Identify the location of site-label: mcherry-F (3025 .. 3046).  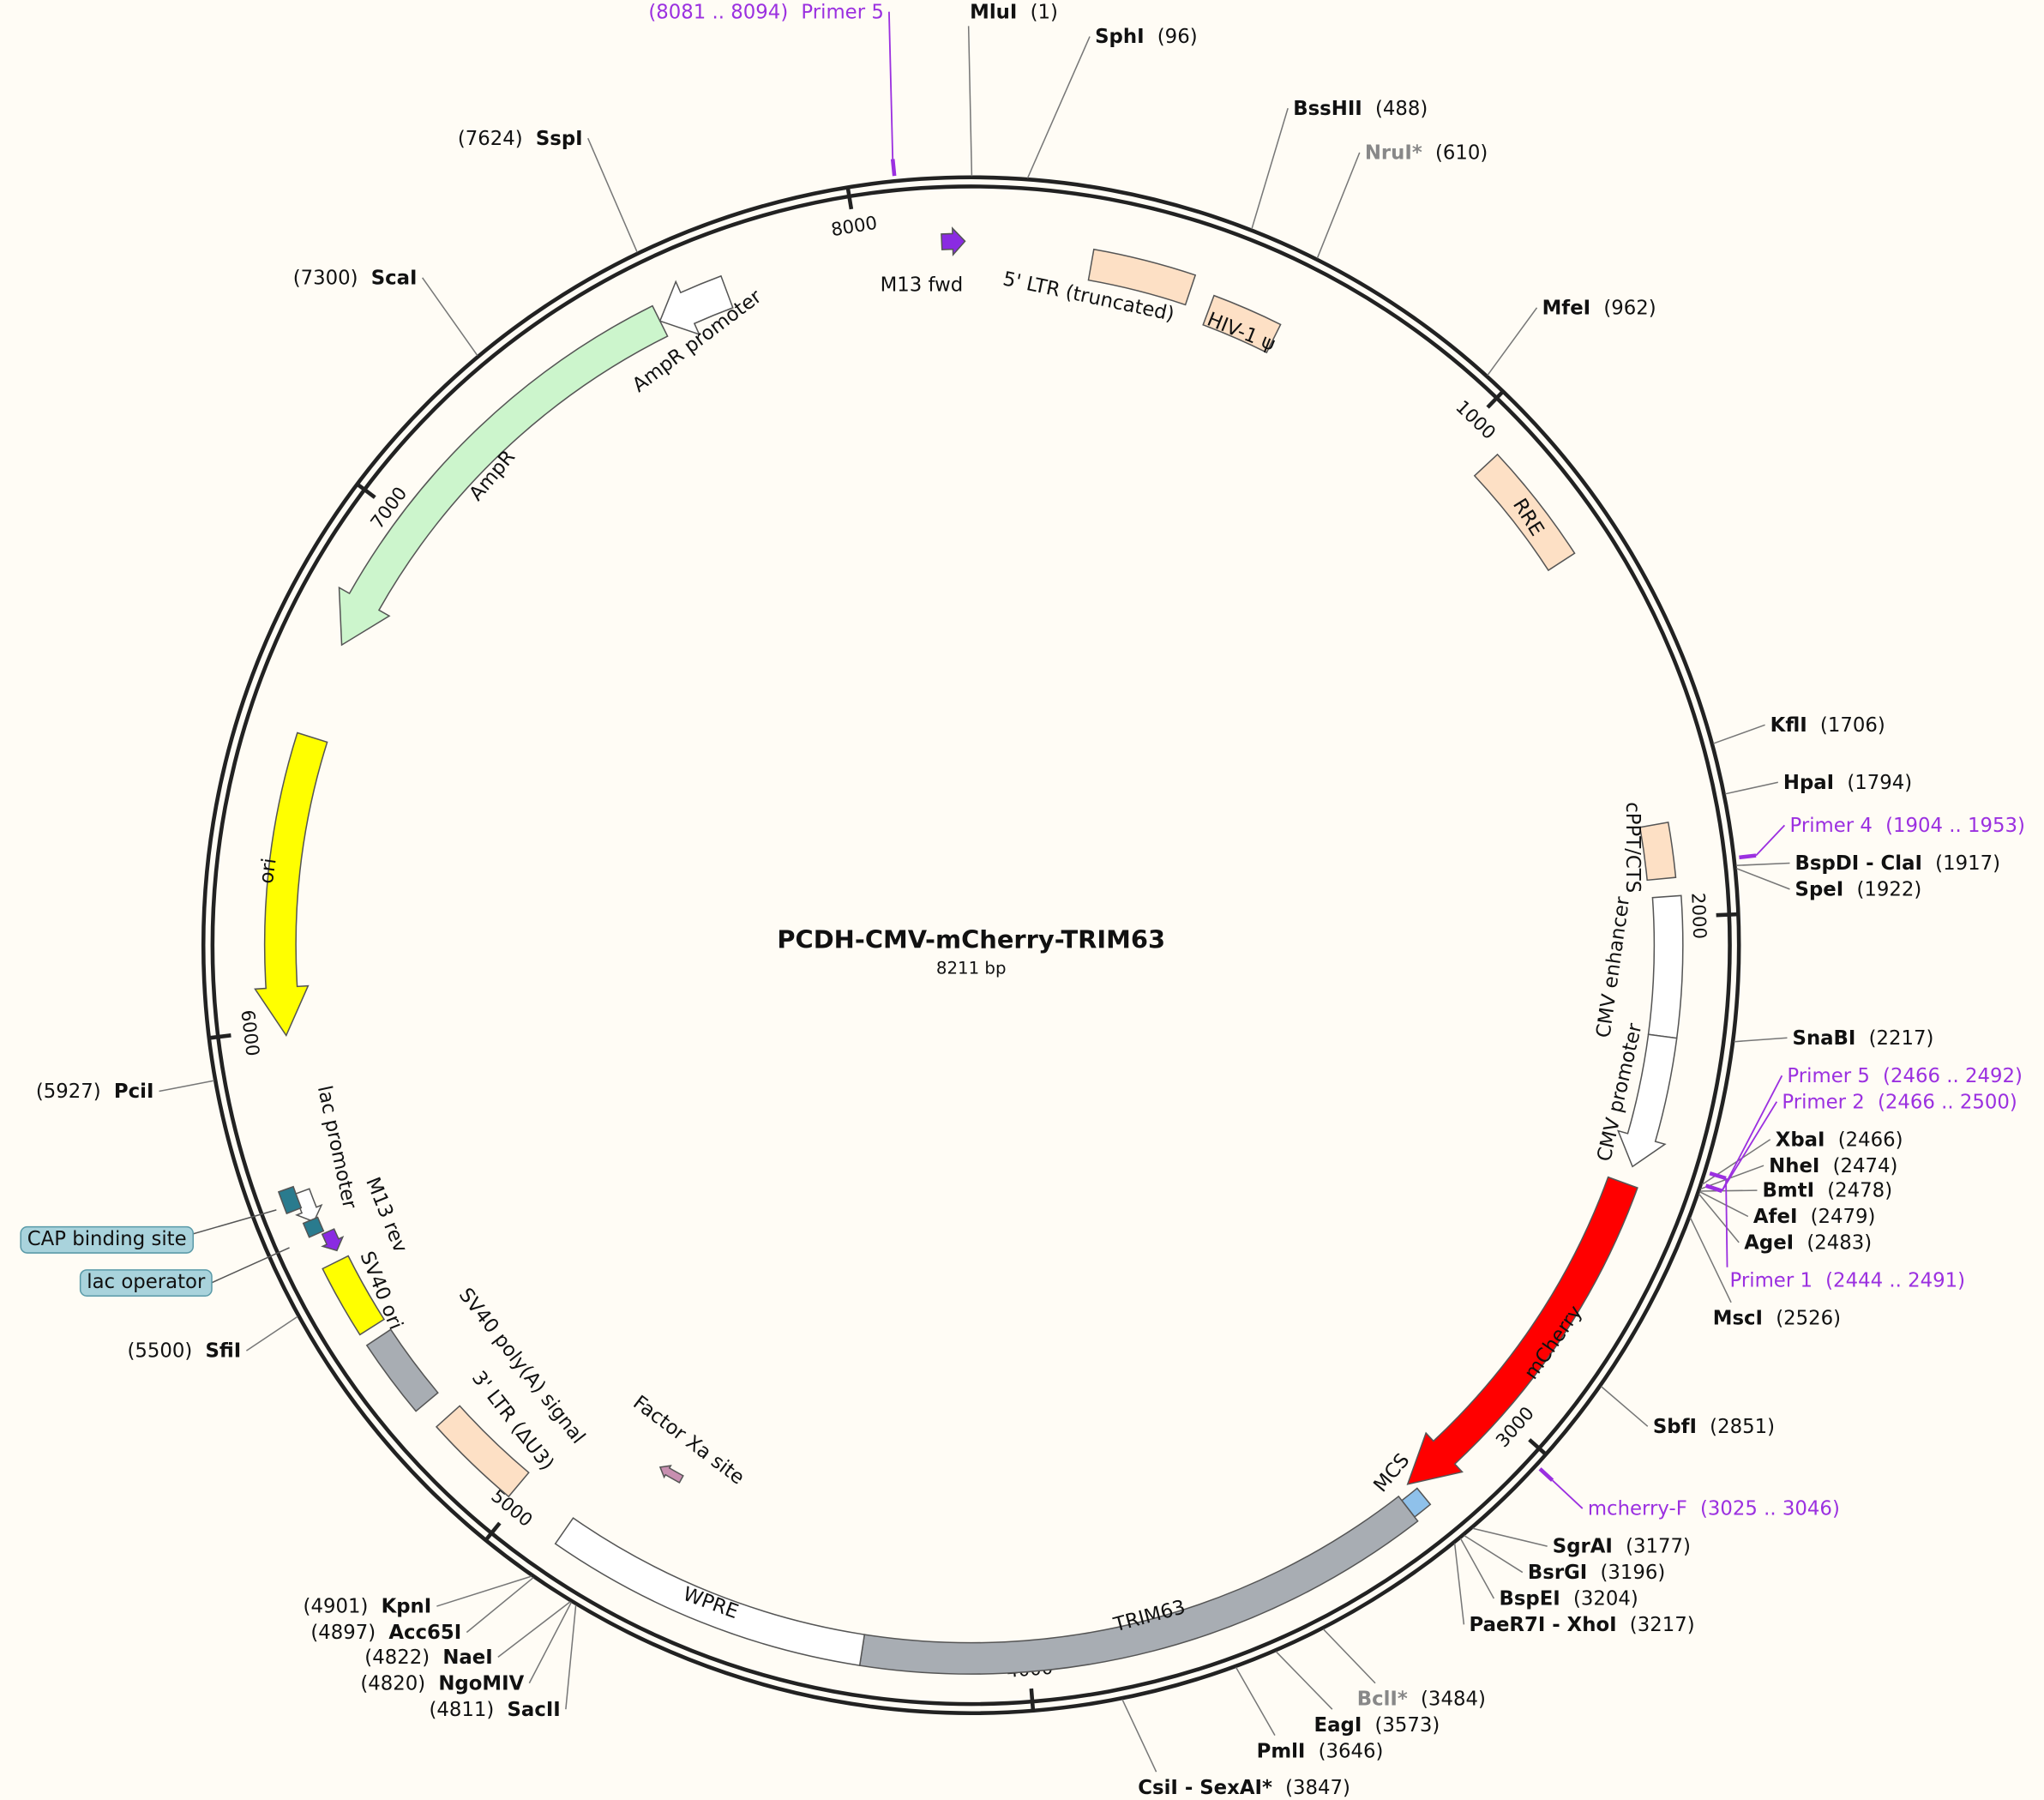
(1714, 1509).